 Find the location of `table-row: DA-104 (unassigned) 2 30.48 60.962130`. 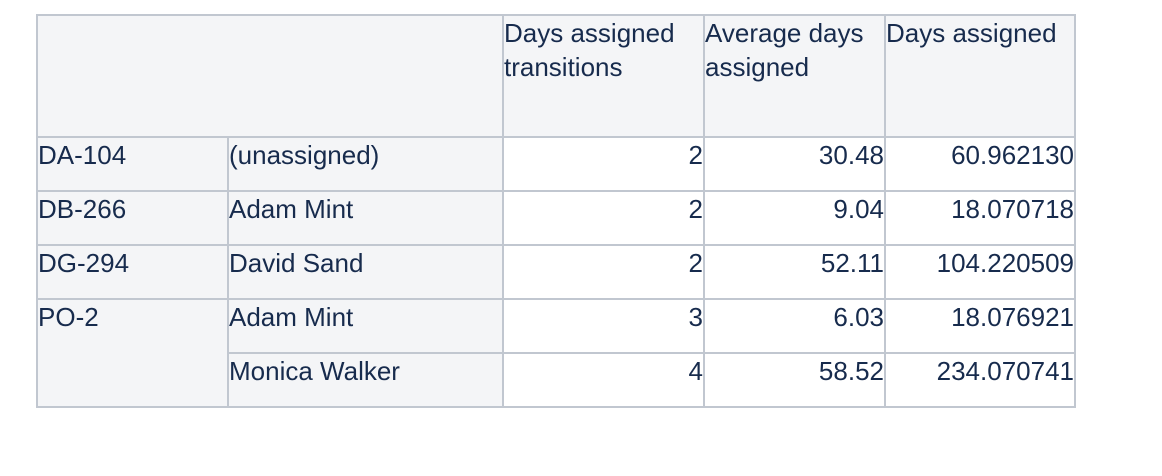

table-row: DA-104 (unassigned) 2 30.48 60.962130 is located at coordinates (556, 164).